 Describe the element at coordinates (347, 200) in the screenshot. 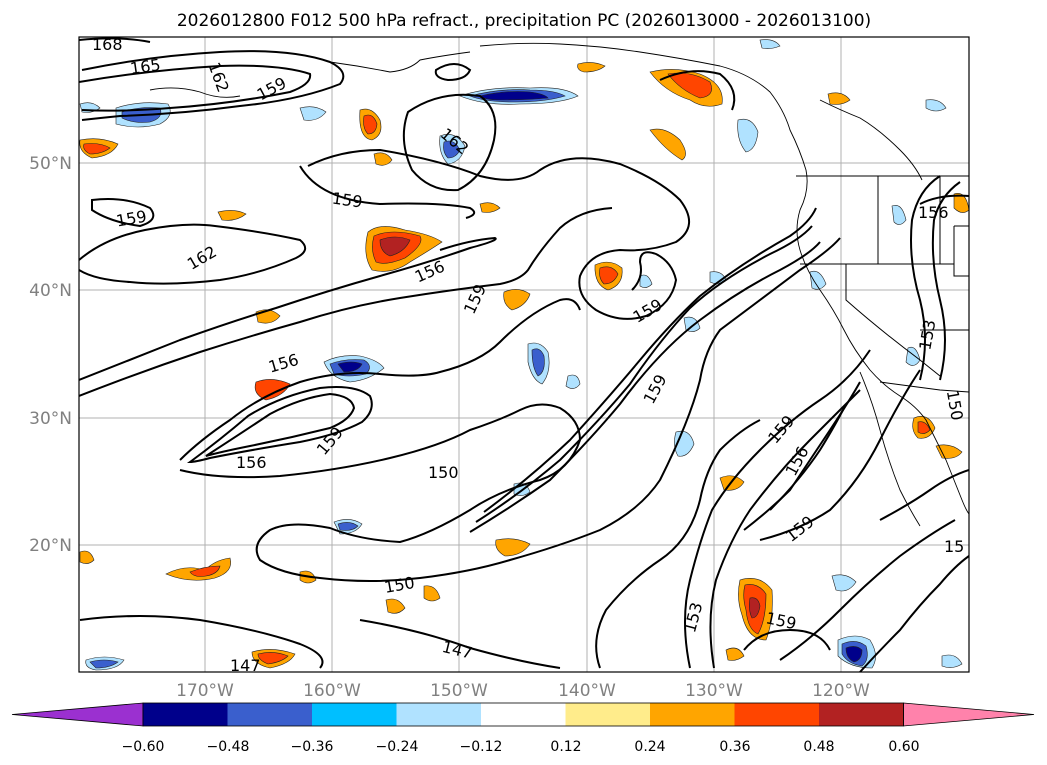

I see `contour-label: 159` at that location.